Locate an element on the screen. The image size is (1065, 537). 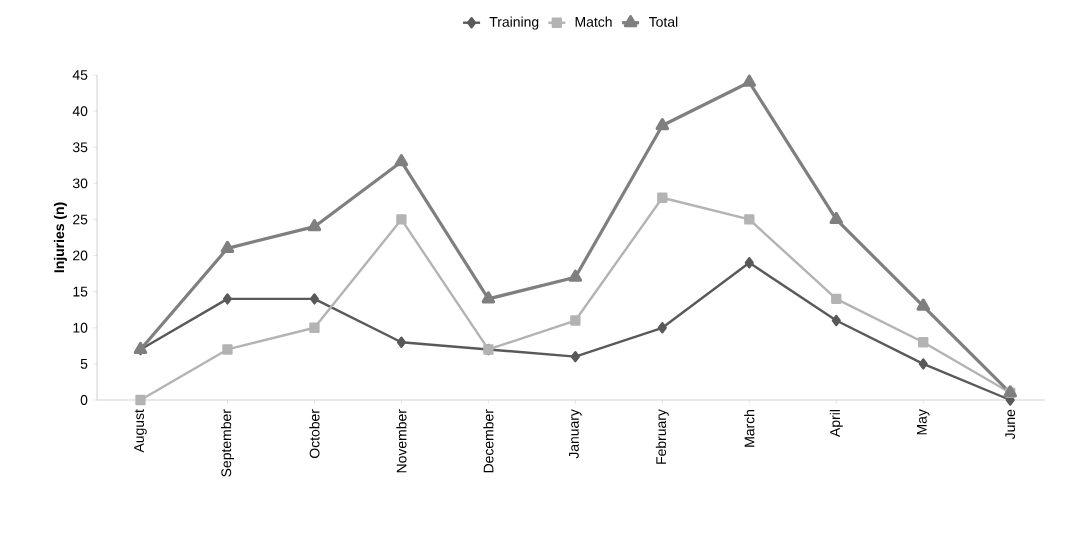
x-tick-label: December is located at coordinates (488, 441).